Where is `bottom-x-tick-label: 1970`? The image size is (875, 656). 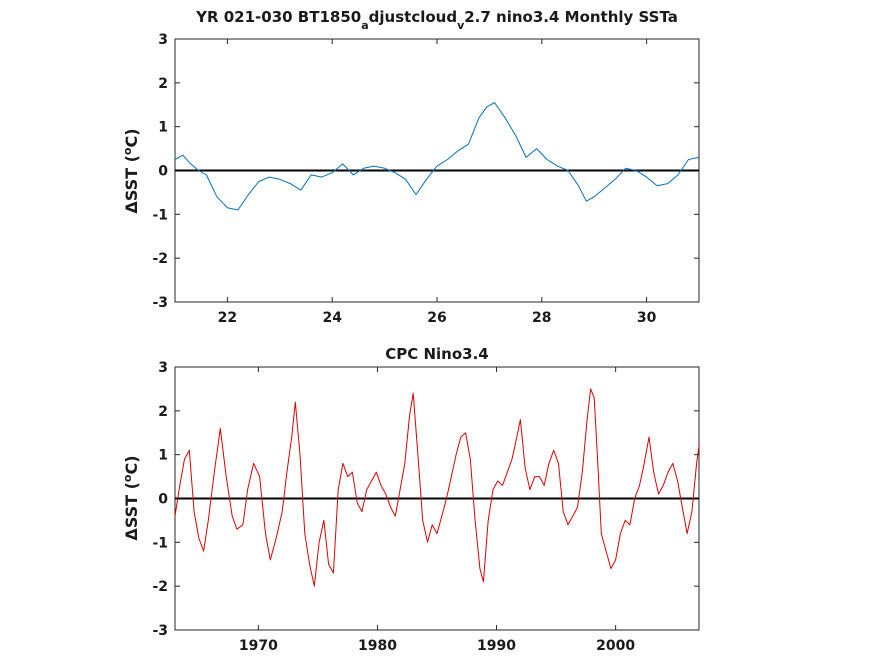
bottom-x-tick-label: 1970 is located at coordinates (258, 646).